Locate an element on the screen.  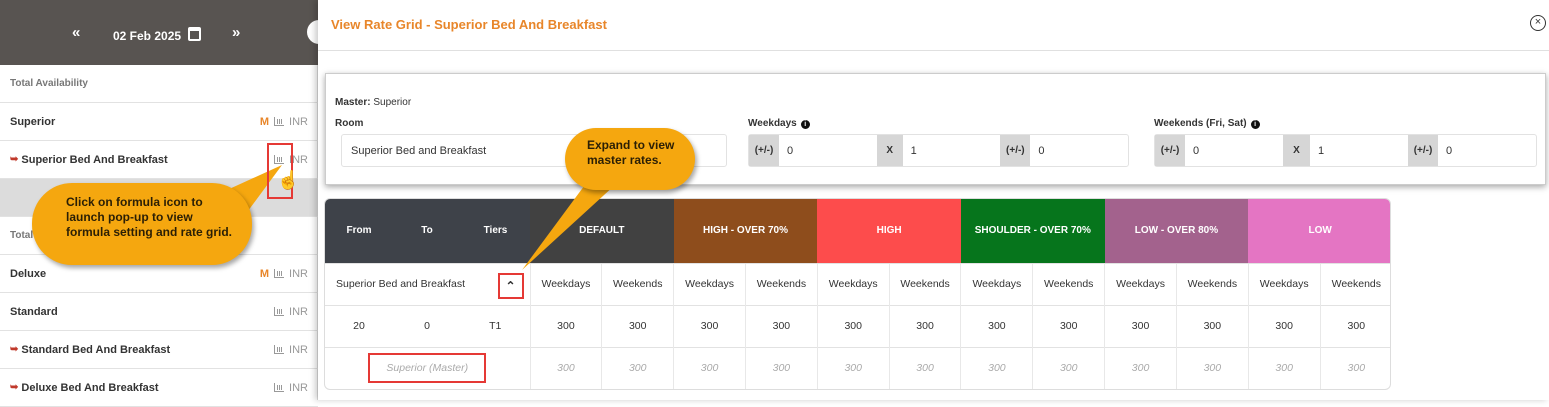
room-name-cell: Superior Bed and Breakfast ⌃ is located at coordinates (427, 283).